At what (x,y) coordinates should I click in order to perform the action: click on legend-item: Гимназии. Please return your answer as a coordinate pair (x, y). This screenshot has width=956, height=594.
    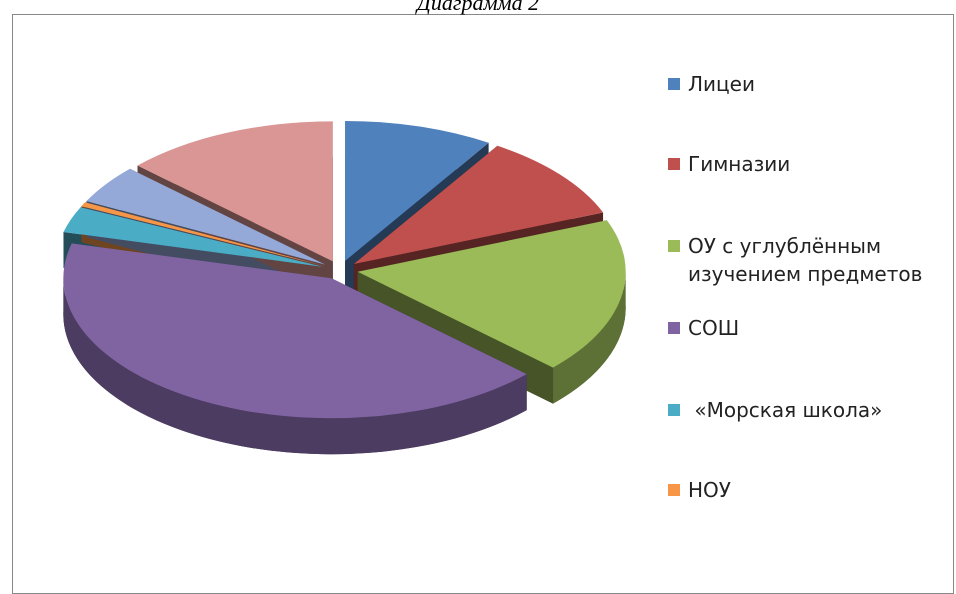
    Looking at the image, I should click on (805, 164).